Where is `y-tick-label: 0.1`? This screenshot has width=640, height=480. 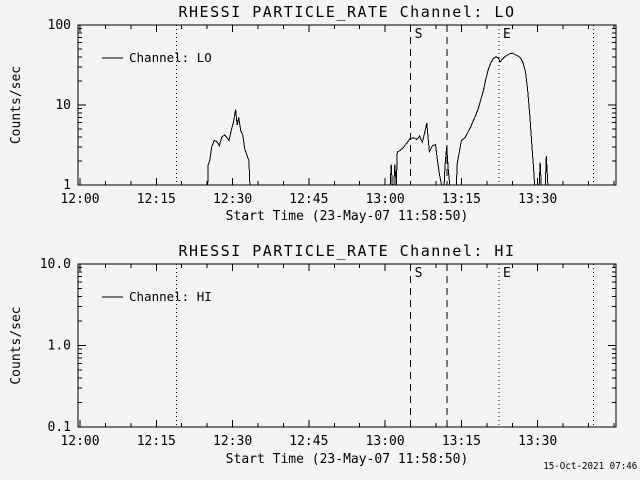 y-tick-label: 0.1 is located at coordinates (59, 427).